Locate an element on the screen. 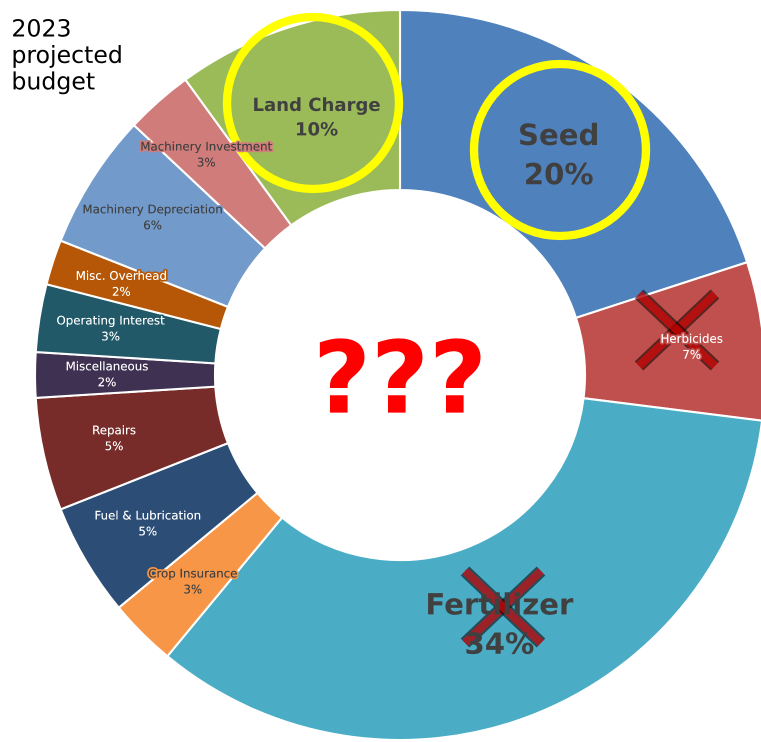 This screenshot has width=761, height=742. data-label: 34% is located at coordinates (500, 643).